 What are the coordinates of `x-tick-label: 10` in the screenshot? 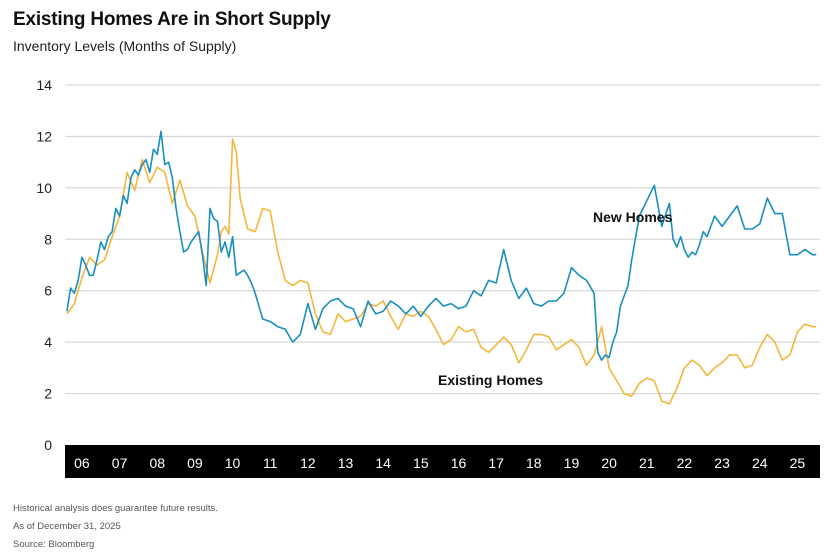 It's located at (233, 463).